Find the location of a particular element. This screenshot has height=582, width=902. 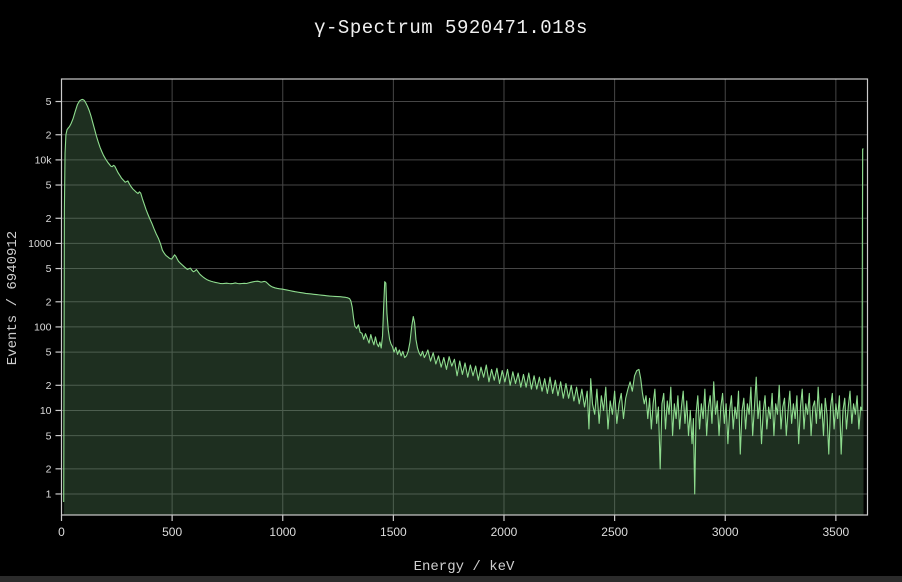

y-tick-label: 10 is located at coordinates (46, 411).